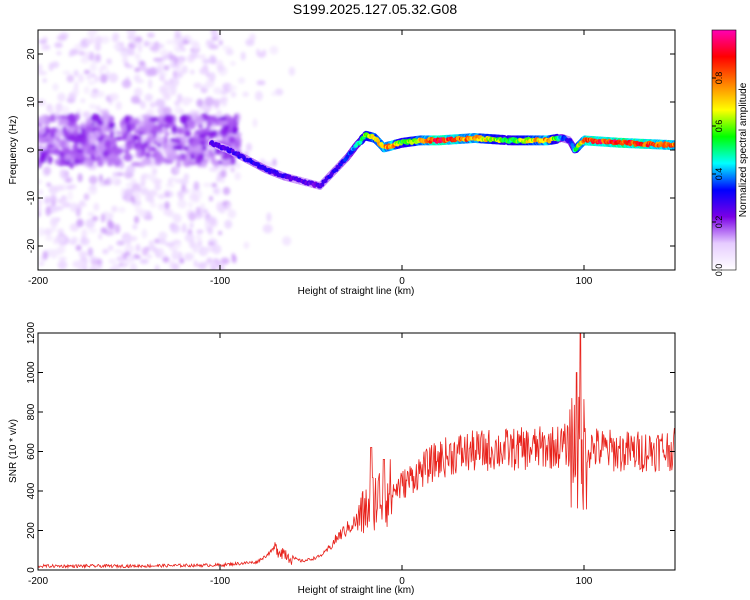  I want to click on x-tick-label: -200, so click(38, 281).